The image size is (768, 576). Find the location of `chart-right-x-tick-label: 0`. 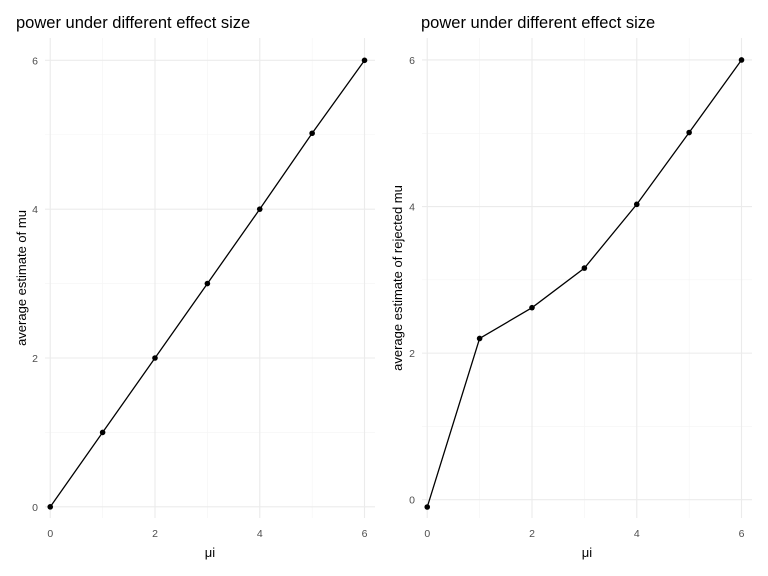

chart-right-x-tick-label: 0 is located at coordinates (427, 534).